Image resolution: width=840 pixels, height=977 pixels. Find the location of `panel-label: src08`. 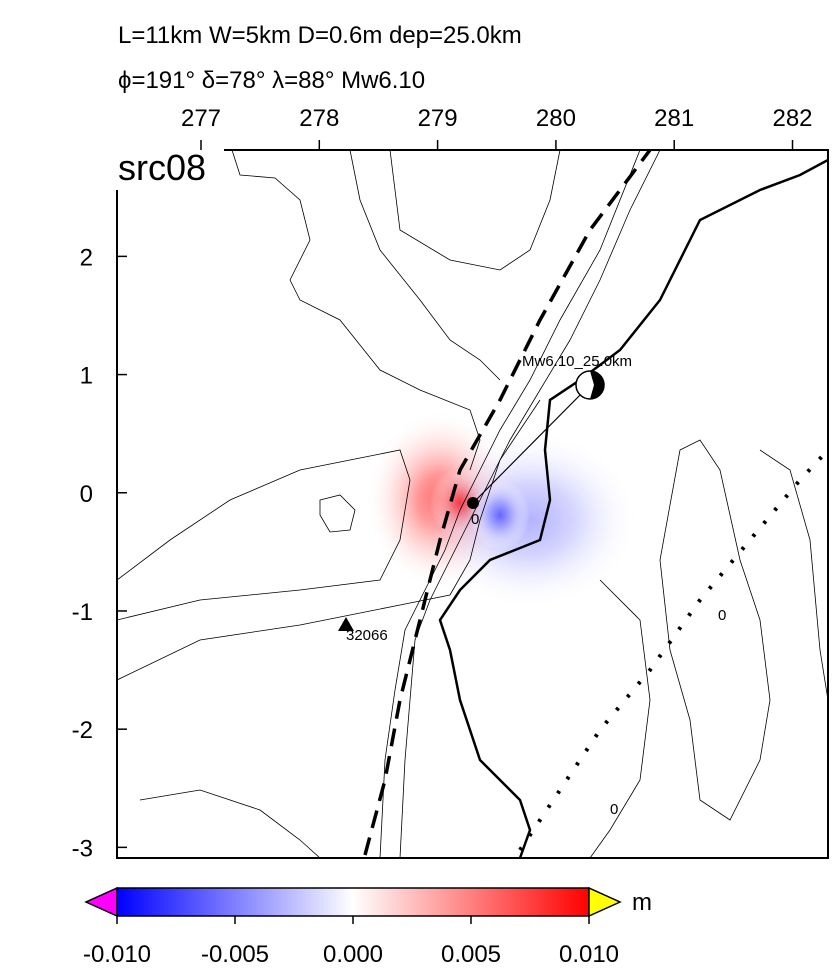

panel-label: src08 is located at coordinates (162, 167).